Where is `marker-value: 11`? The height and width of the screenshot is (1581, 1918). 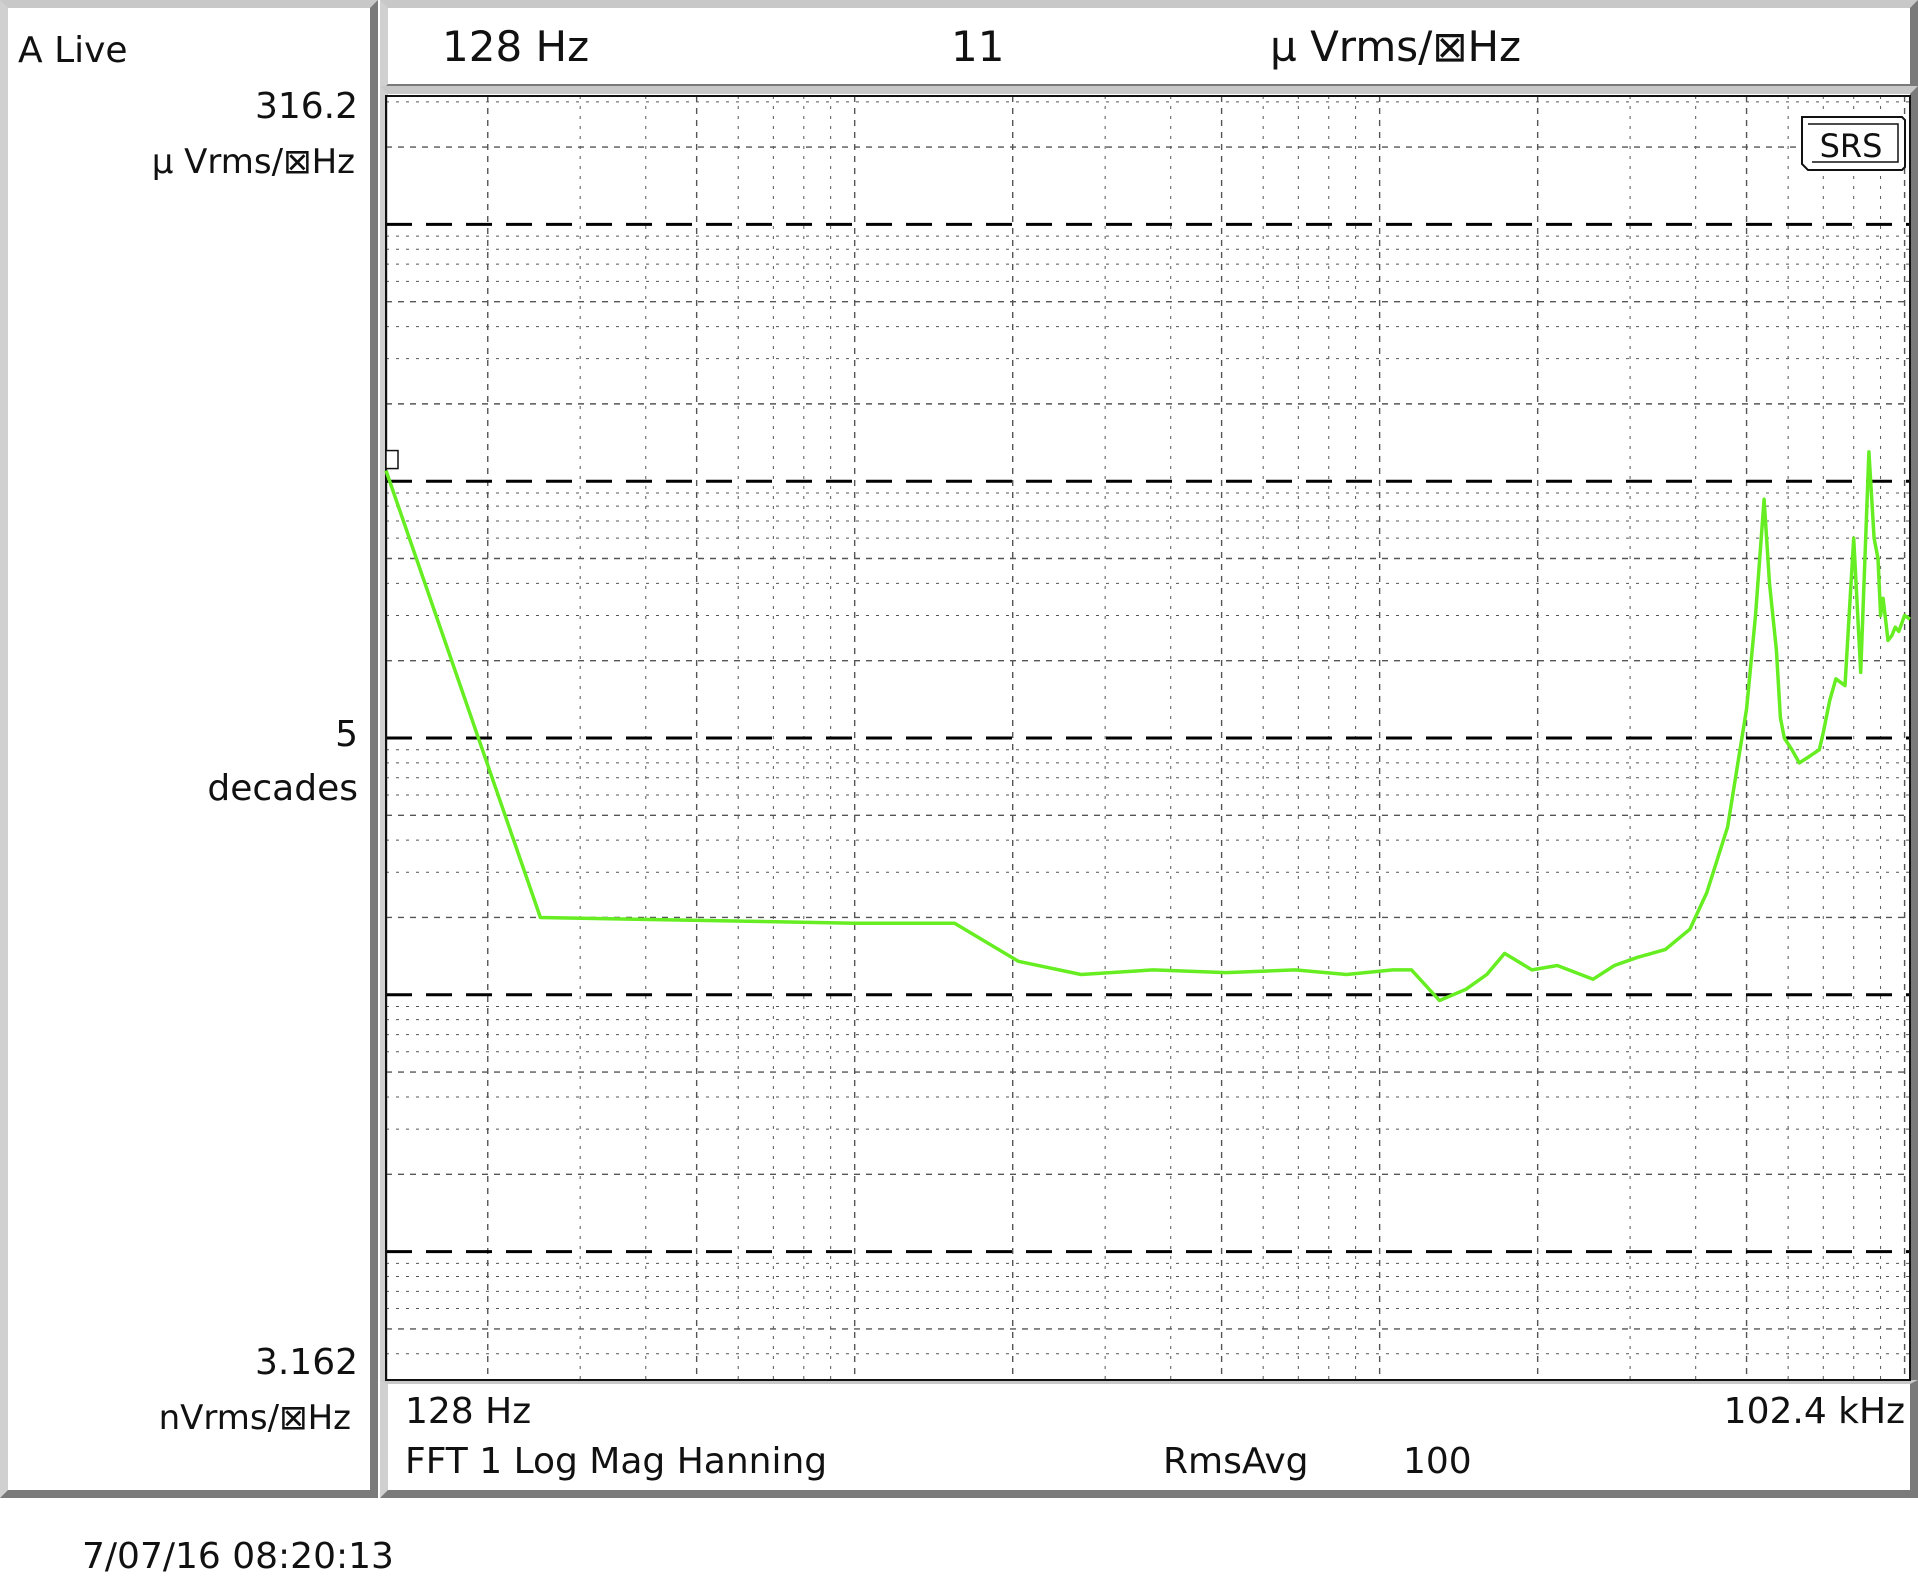 marker-value: 11 is located at coordinates (978, 46).